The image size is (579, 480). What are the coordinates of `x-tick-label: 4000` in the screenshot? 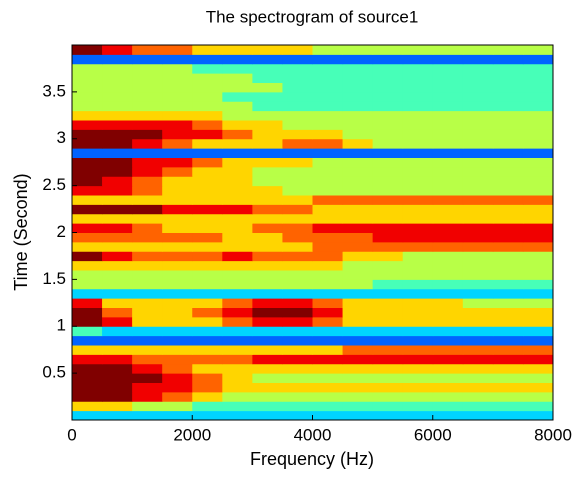 It's located at (313, 434).